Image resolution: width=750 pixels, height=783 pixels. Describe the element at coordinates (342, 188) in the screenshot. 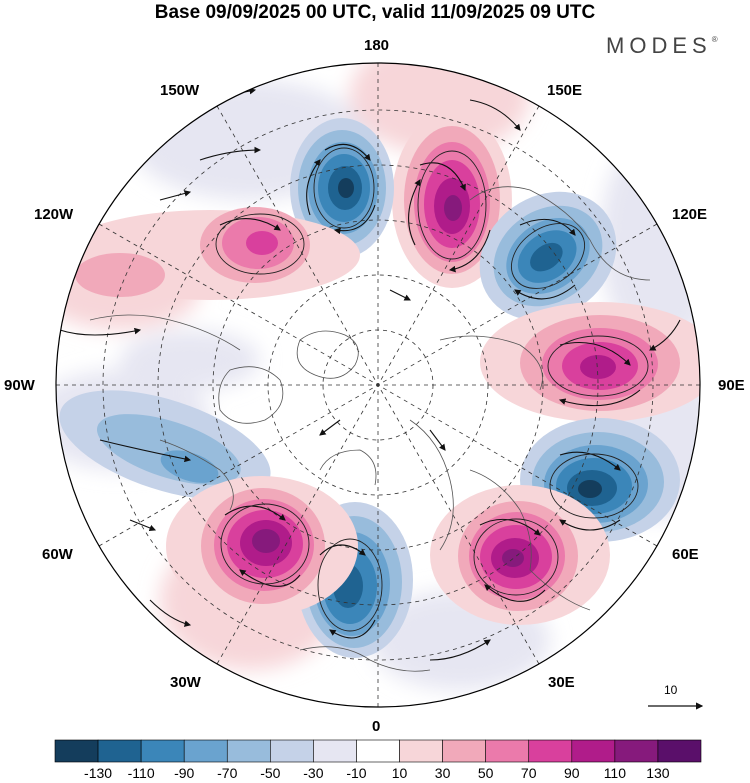

I see `negative-anomaly-160w` at that location.